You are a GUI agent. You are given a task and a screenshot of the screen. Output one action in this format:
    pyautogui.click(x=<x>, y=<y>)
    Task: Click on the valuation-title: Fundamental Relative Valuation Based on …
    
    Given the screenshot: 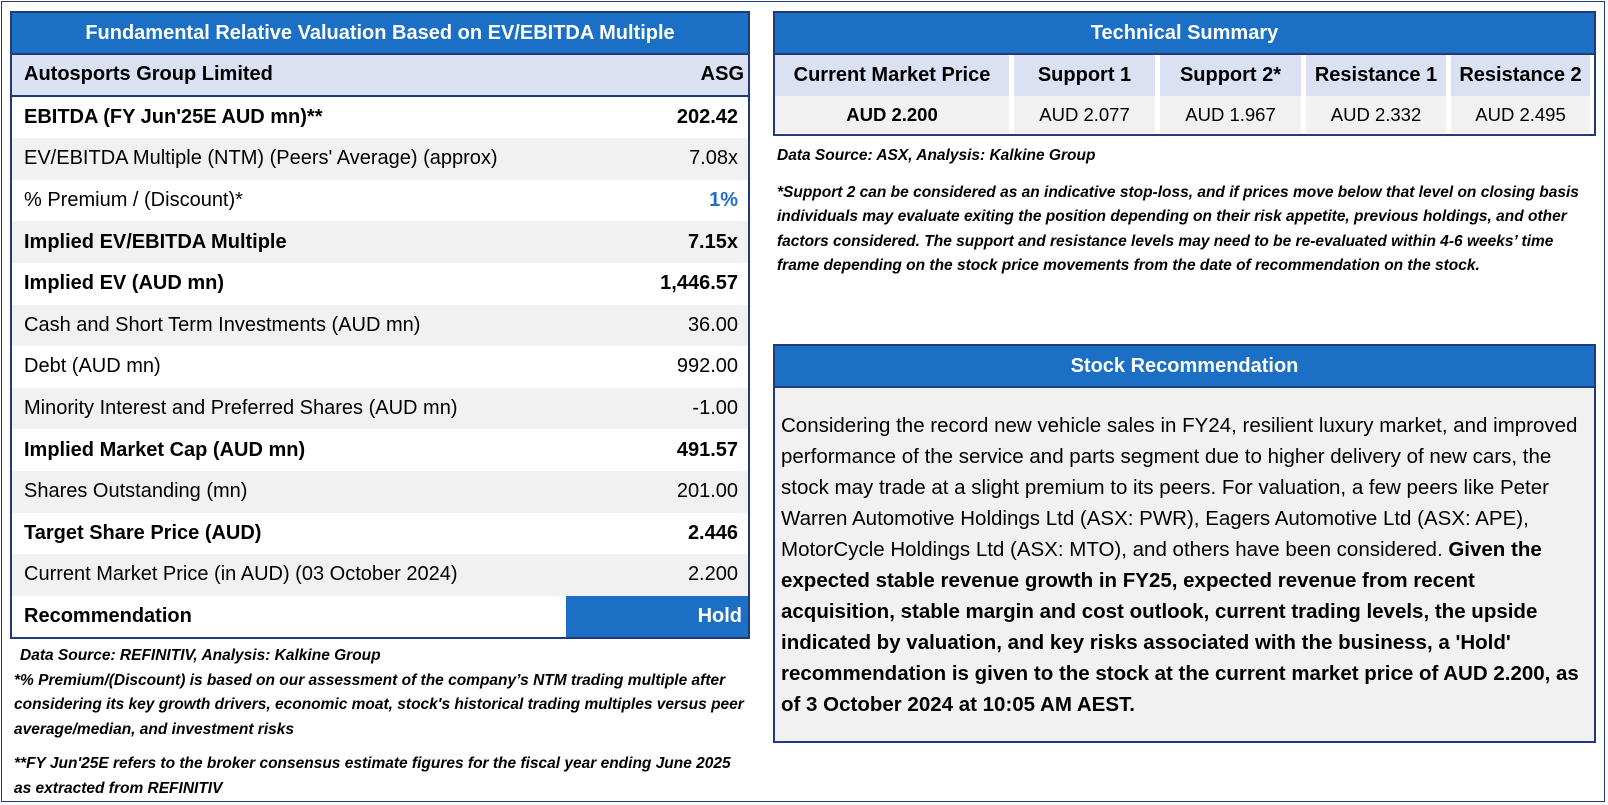 What is the action you would take?
    pyautogui.click(x=380, y=34)
    